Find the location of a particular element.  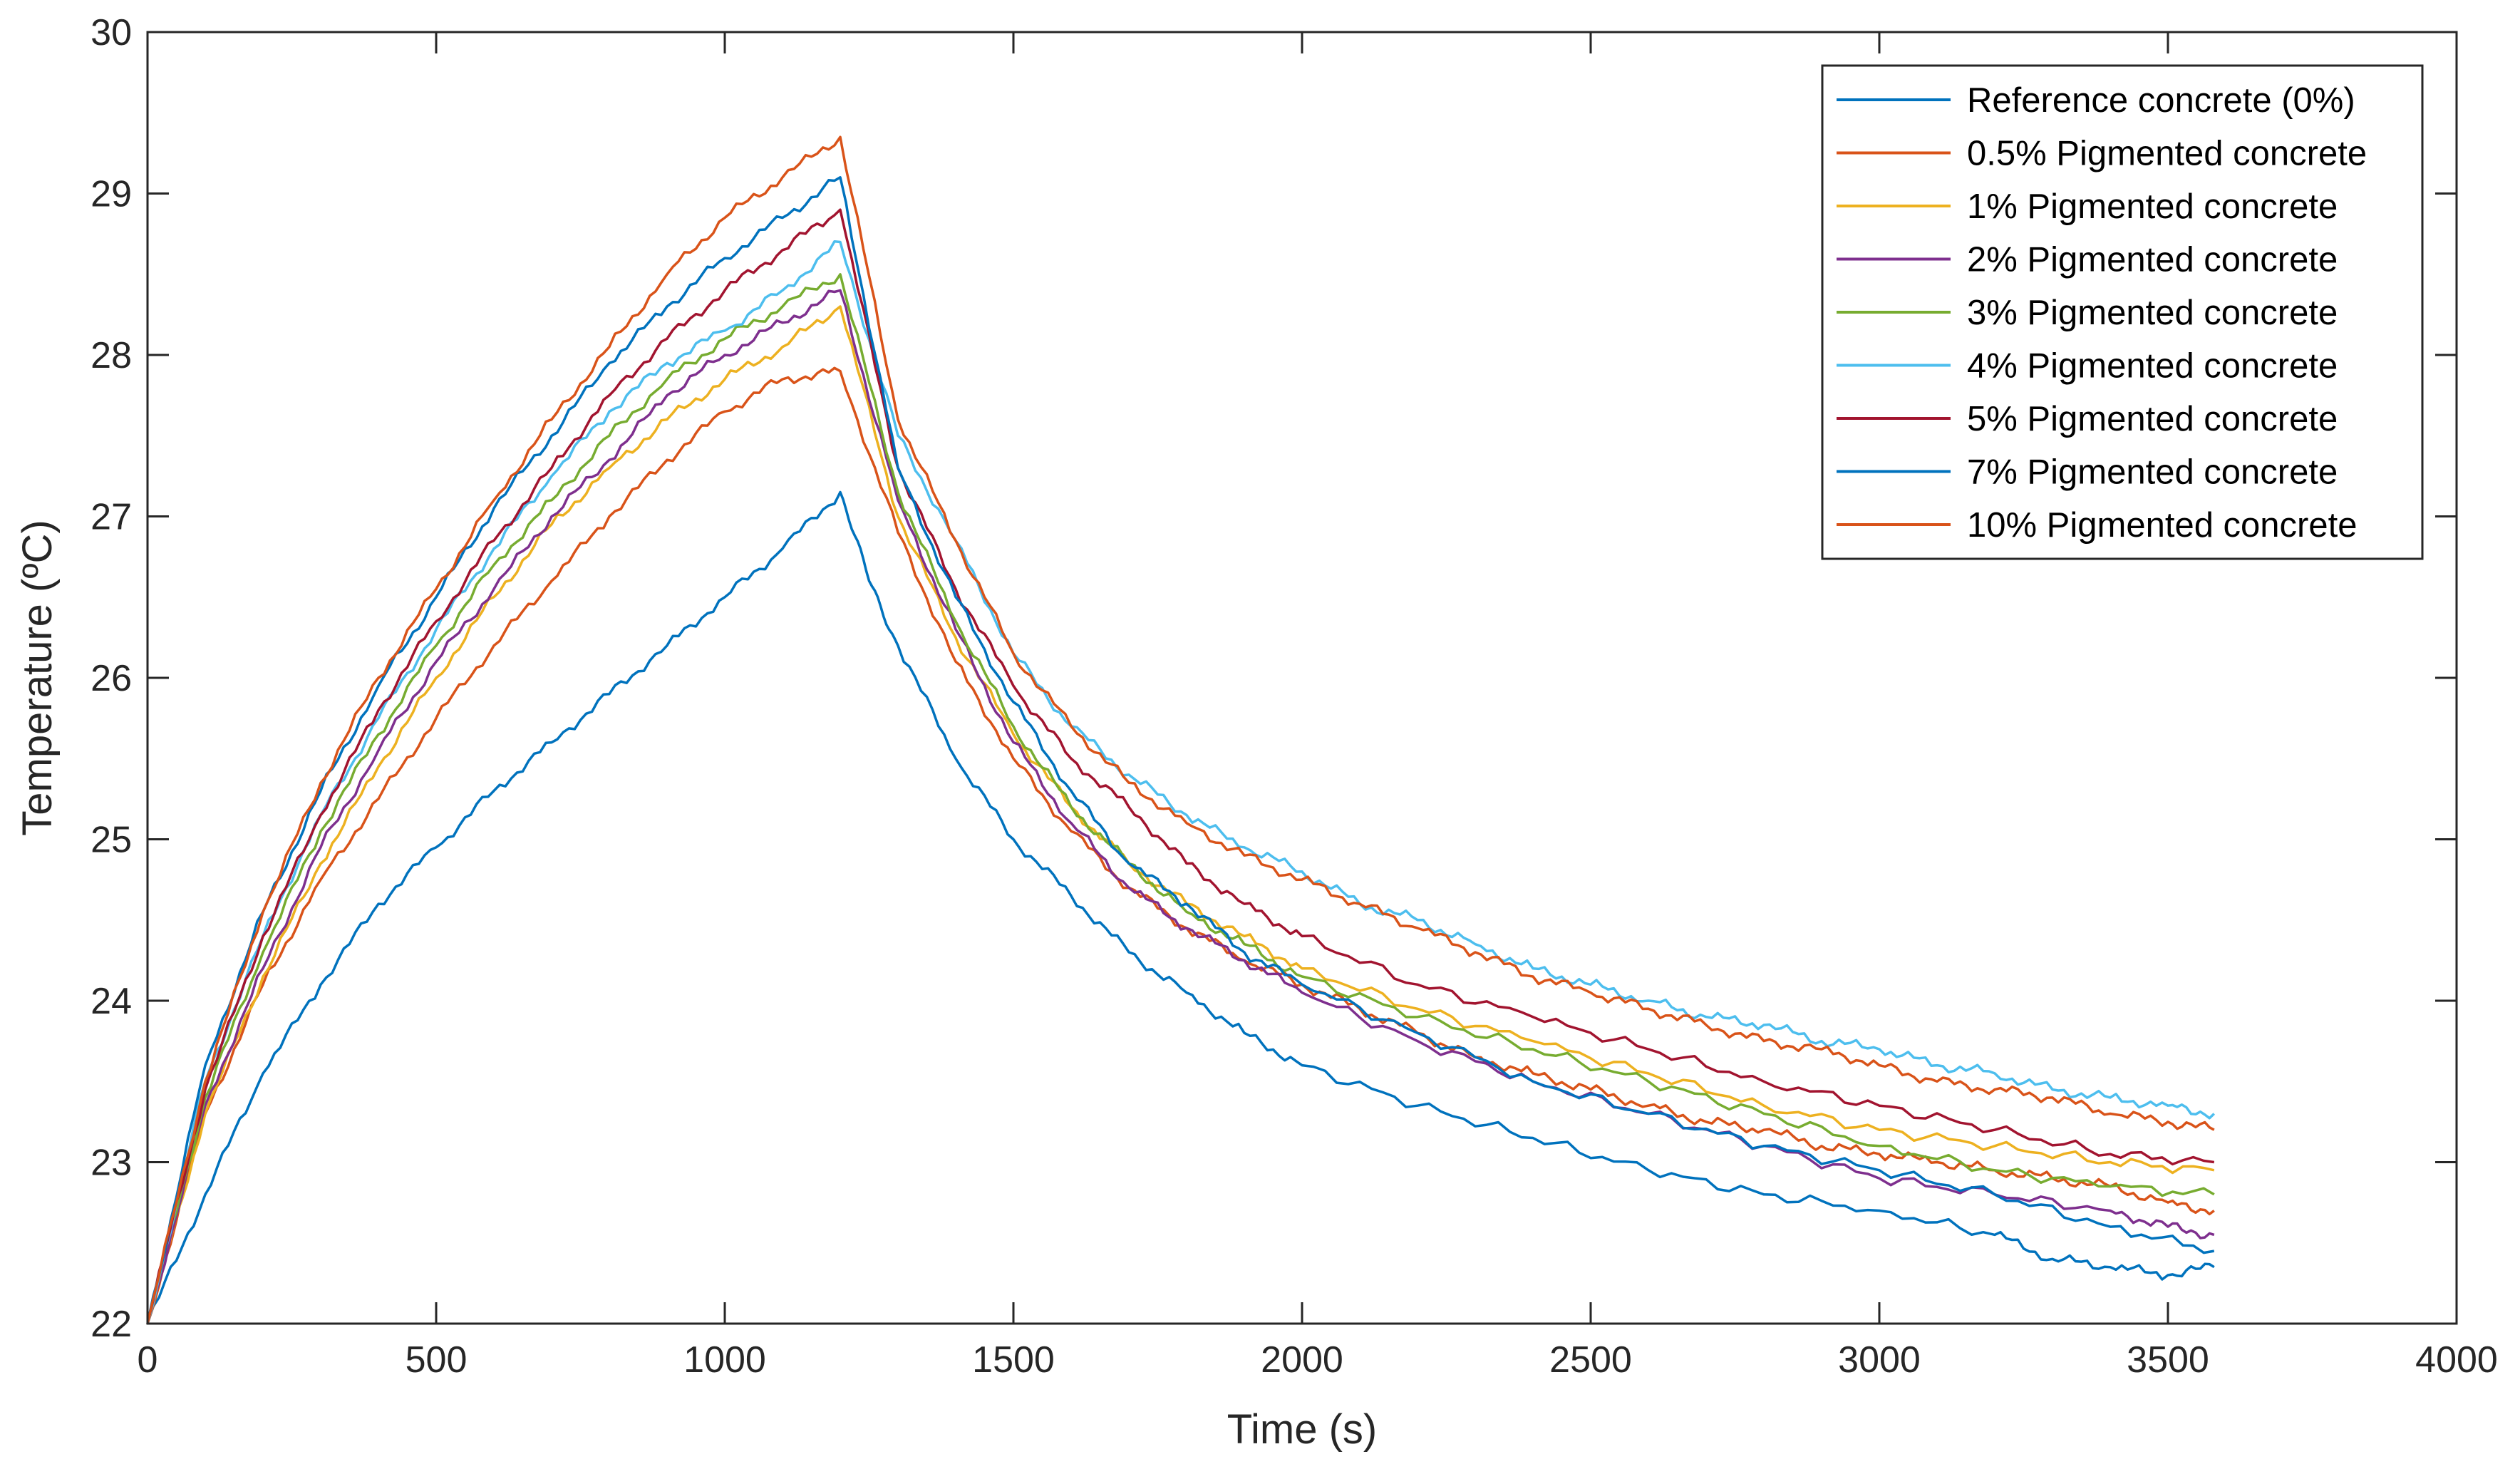

y-tick-label: 24 is located at coordinates (111, 1001).